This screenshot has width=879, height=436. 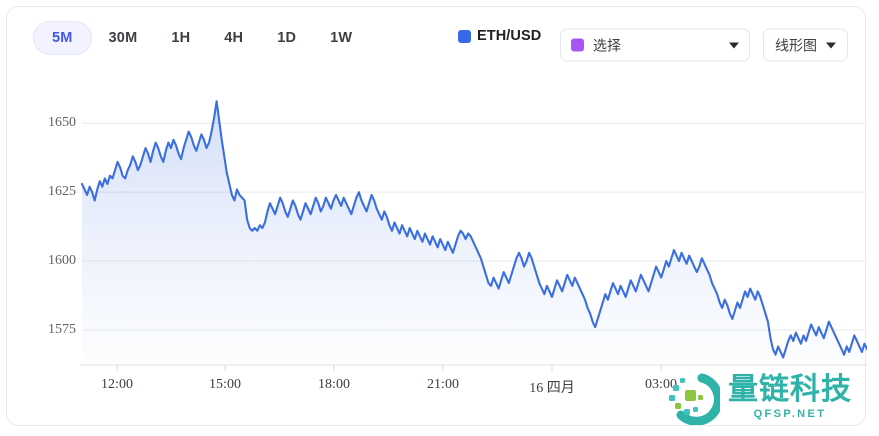 I want to click on legend-label-ethusd: ETH/USD, so click(x=509, y=36).